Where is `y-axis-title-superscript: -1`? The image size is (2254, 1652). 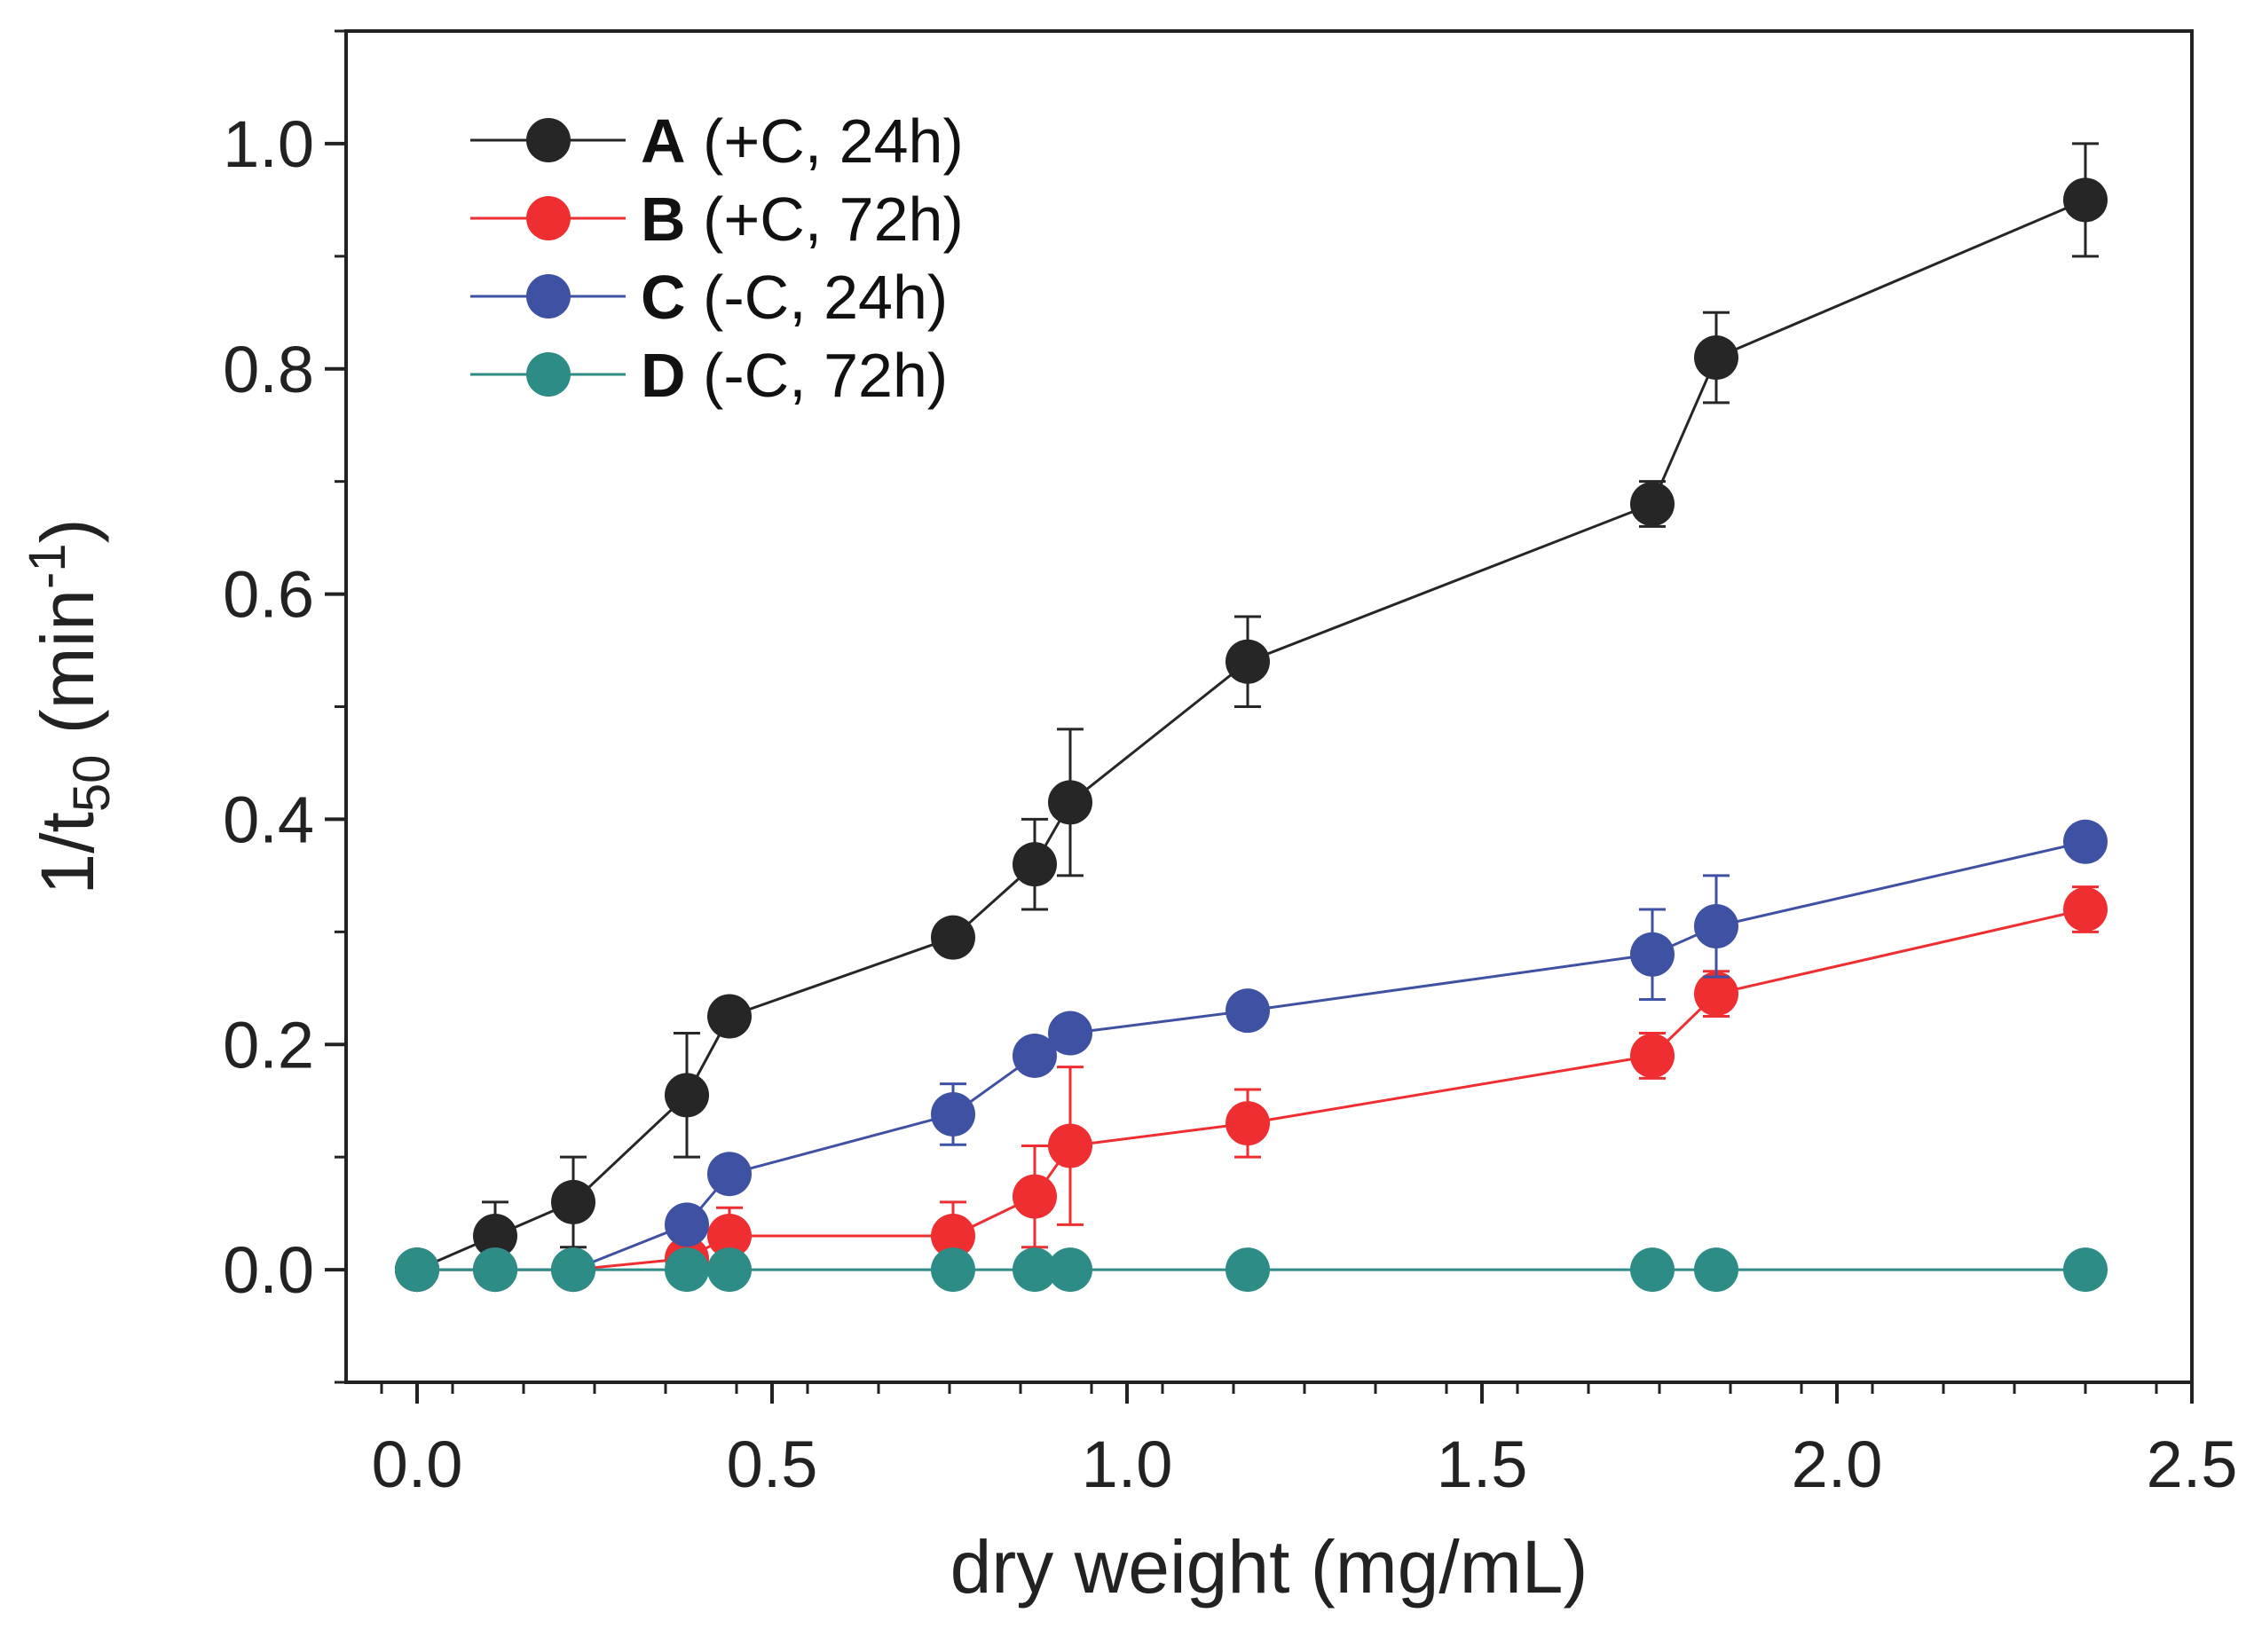
y-axis-title-superscript: -1 is located at coordinates (47, 566).